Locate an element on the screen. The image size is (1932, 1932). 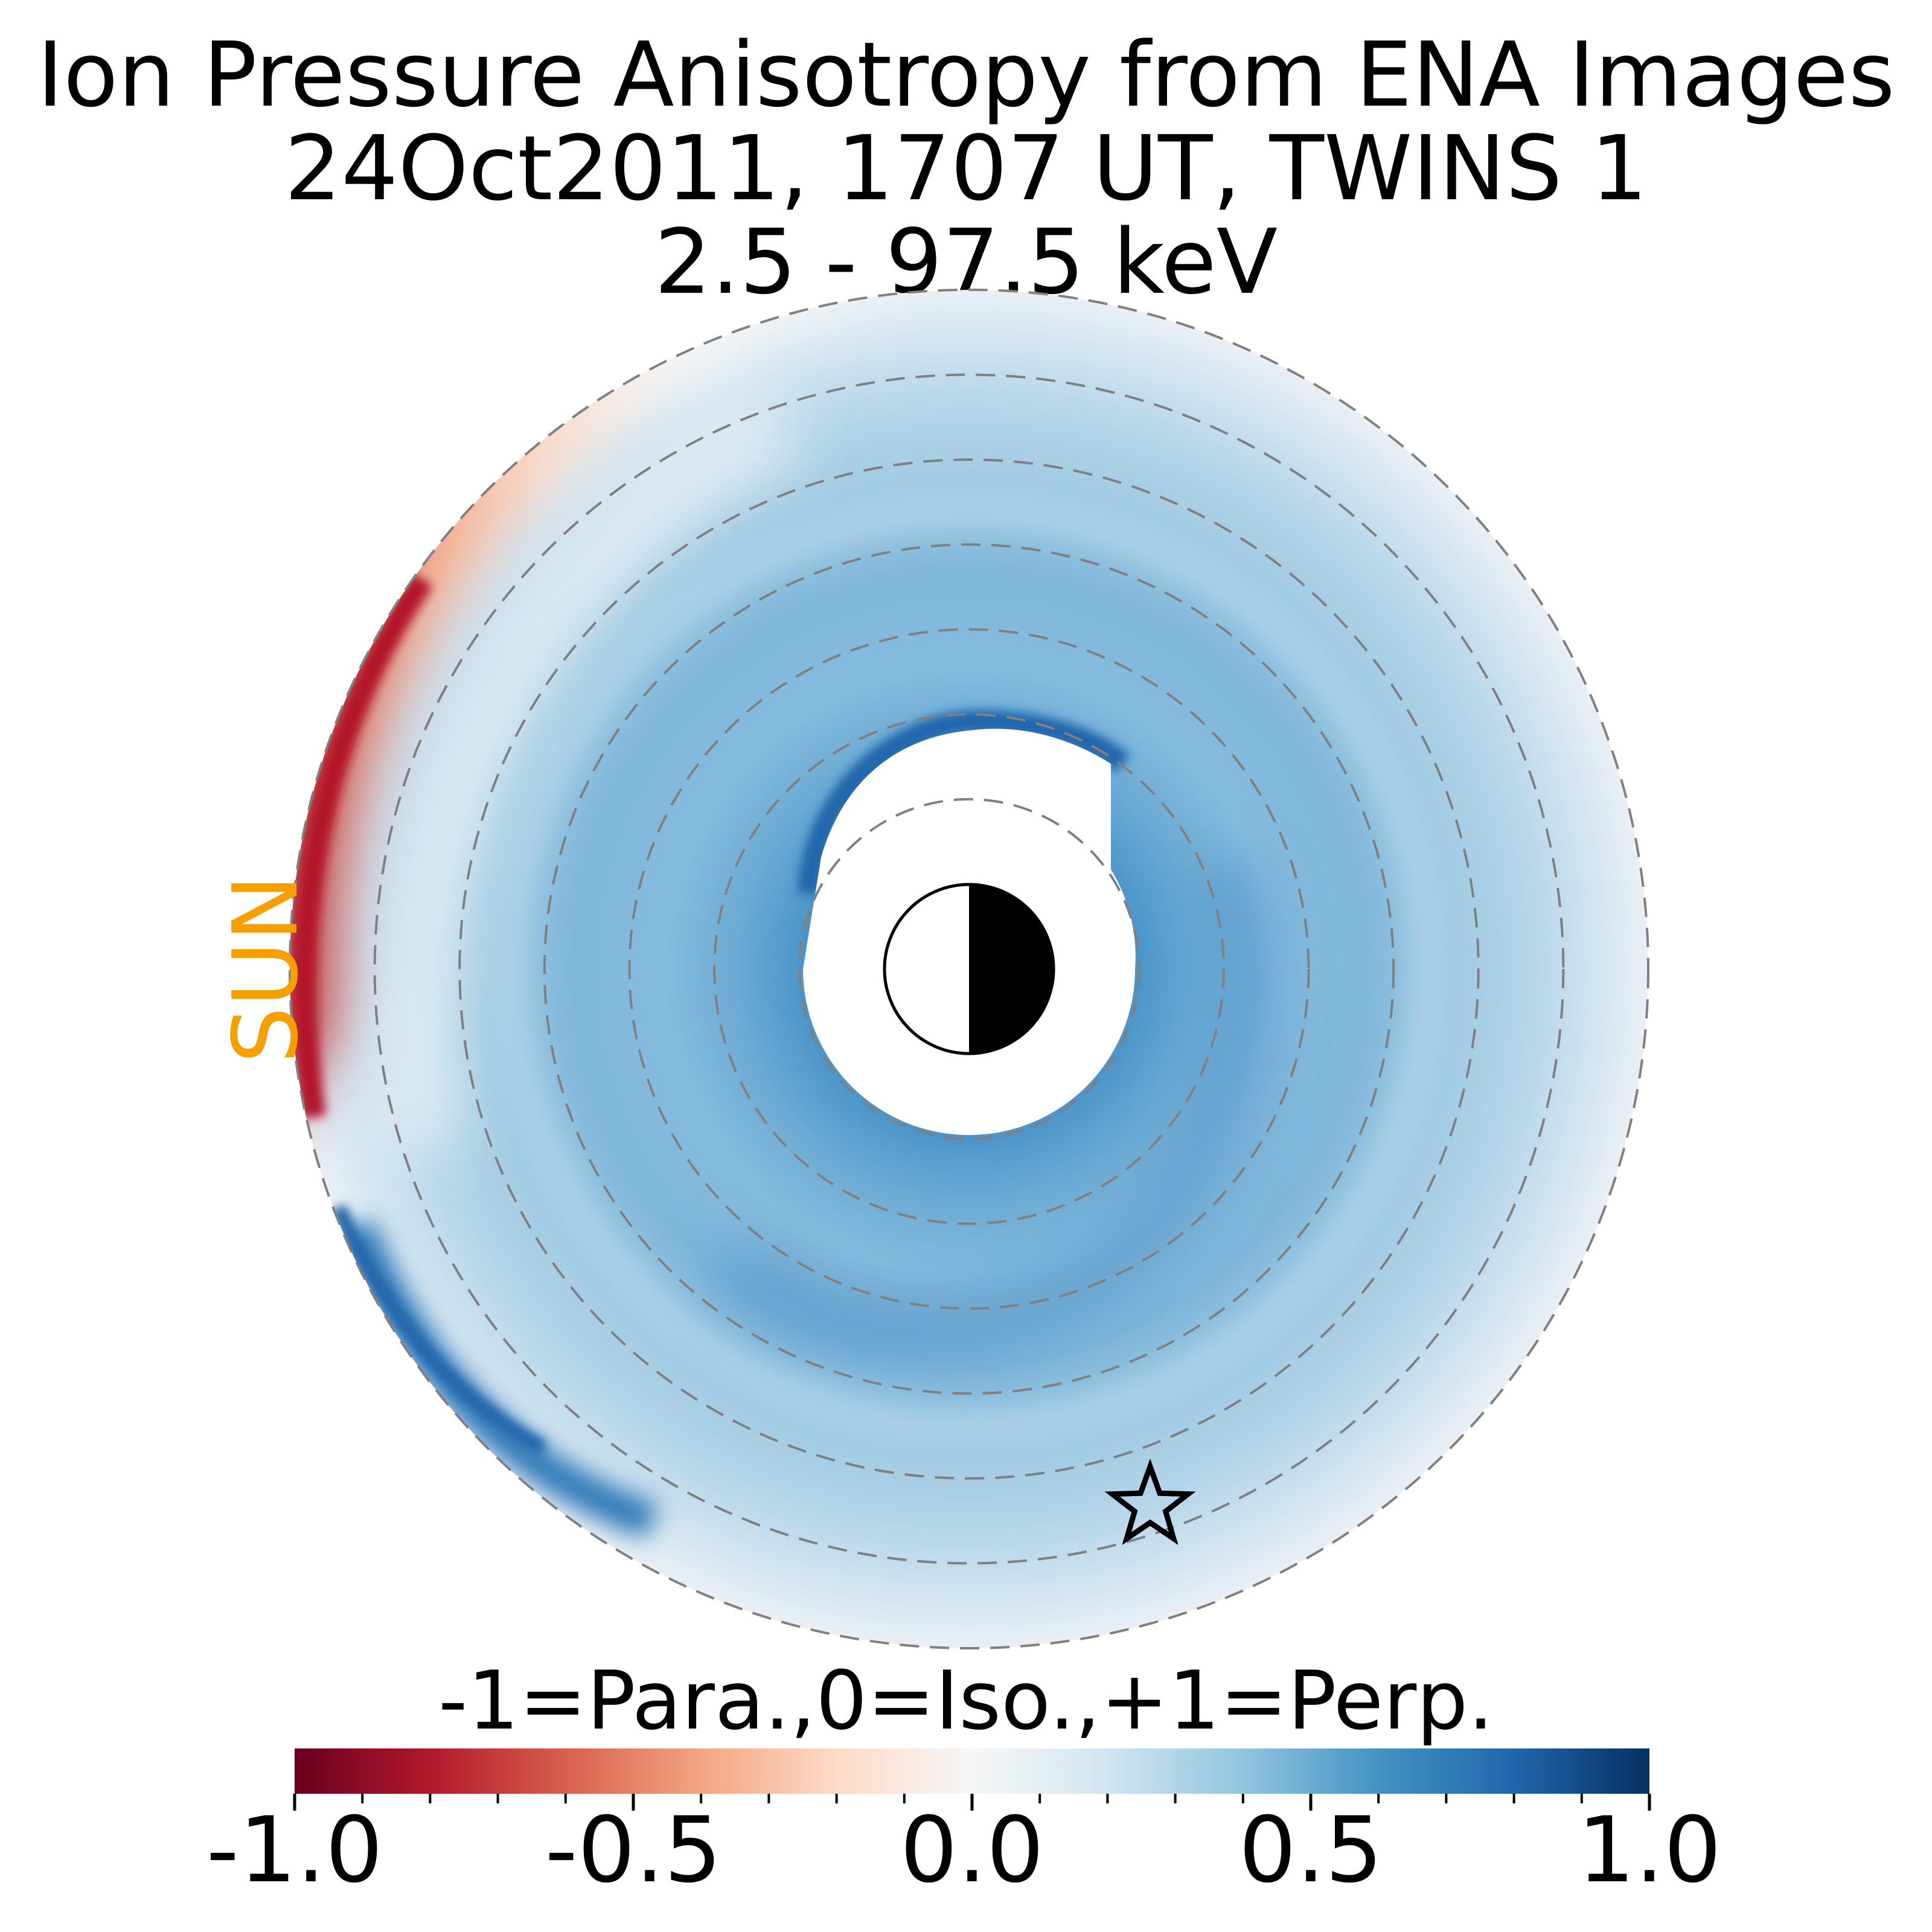
sun-label: SUN is located at coordinates (266, 969).